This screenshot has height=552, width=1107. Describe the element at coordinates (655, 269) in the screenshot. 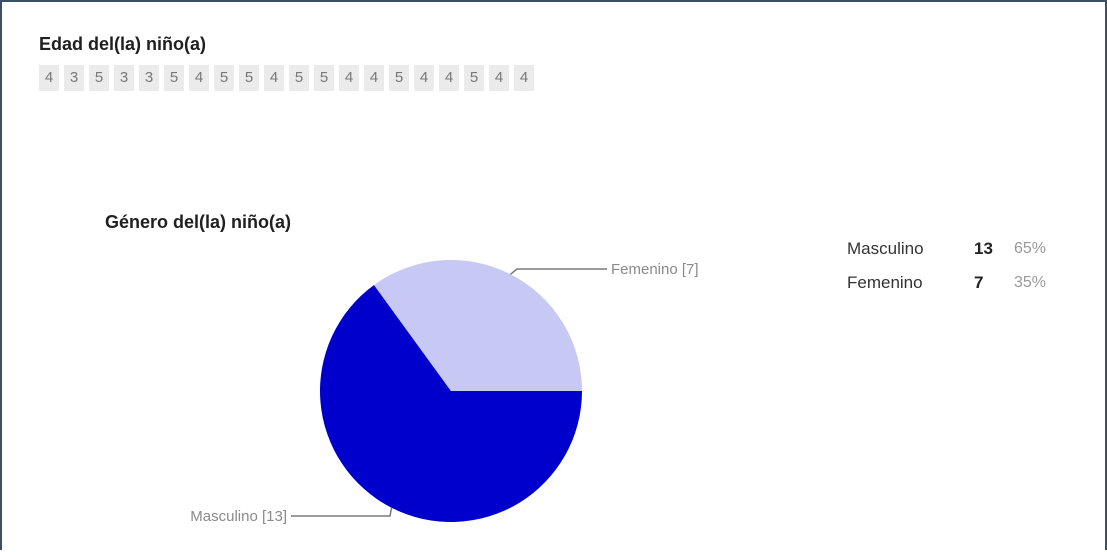

I see `pie-slice-label: Femenino [7]` at that location.